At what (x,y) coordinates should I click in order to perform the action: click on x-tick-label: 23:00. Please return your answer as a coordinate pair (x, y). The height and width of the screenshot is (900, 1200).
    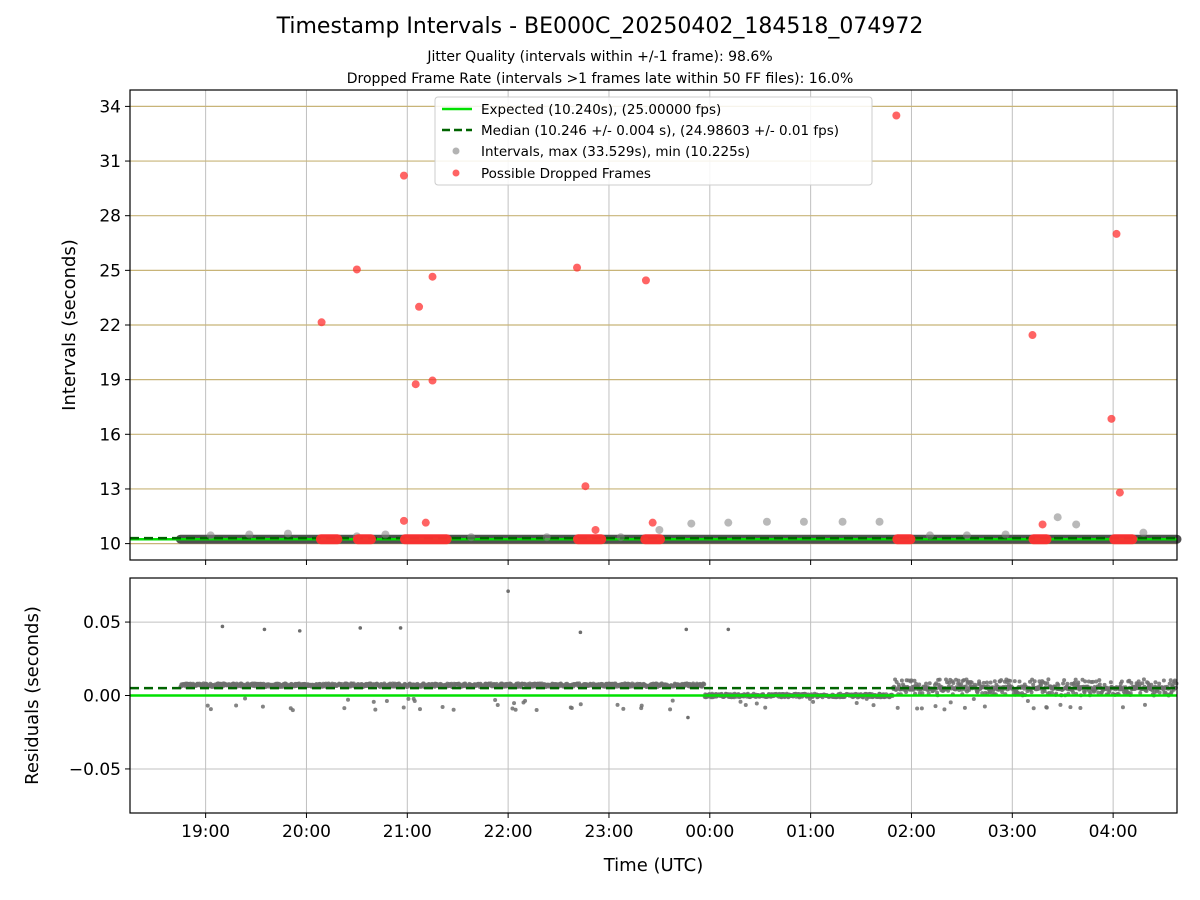
    Looking at the image, I should click on (608, 832).